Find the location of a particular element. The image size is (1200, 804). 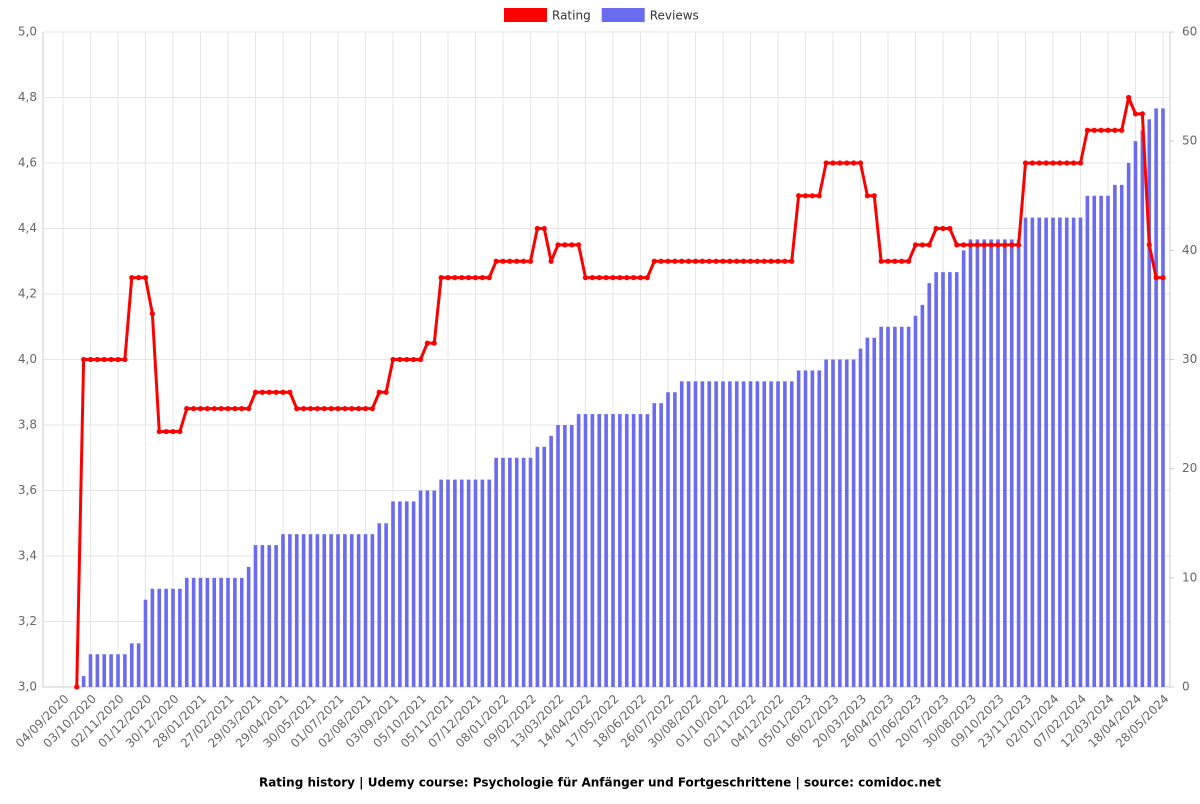

y-tick-label: 4,0 is located at coordinates (27, 359).